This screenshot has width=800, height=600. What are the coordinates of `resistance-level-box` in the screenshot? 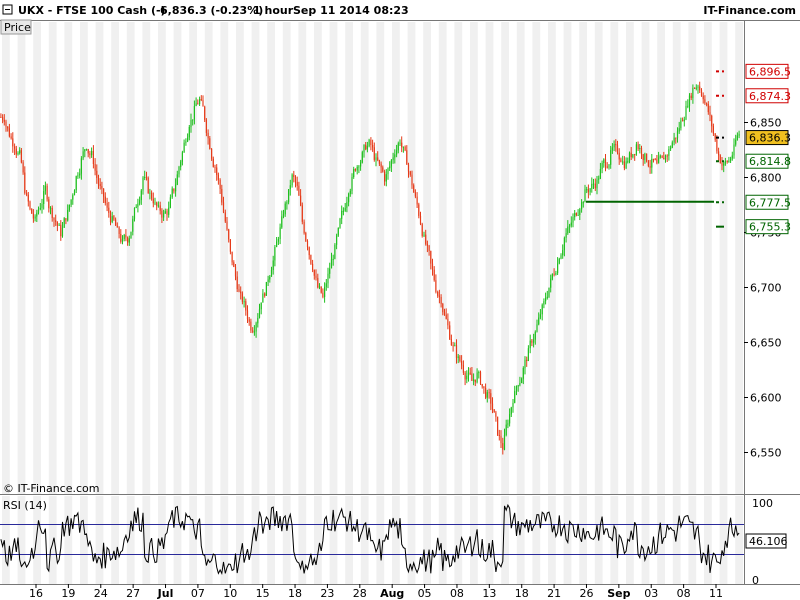 It's located at (767, 71).